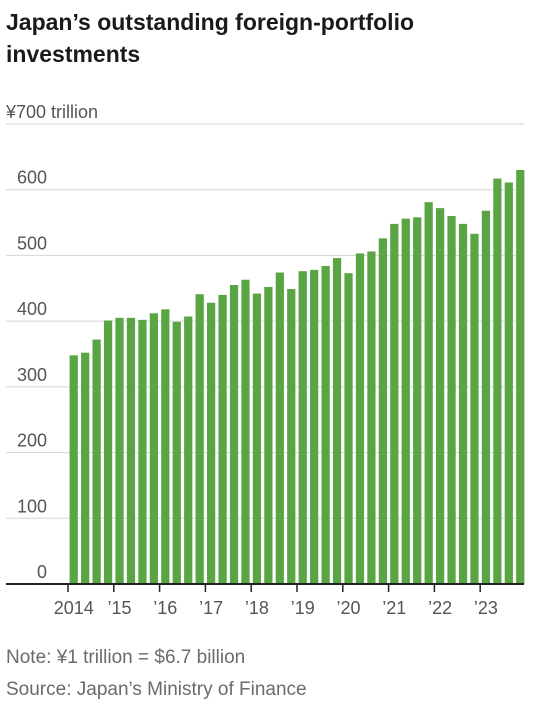 The height and width of the screenshot is (711, 534). What do you see at coordinates (51, 112) in the screenshot?
I see `y-axis-unit-label: ¥700 trillion` at bounding box center [51, 112].